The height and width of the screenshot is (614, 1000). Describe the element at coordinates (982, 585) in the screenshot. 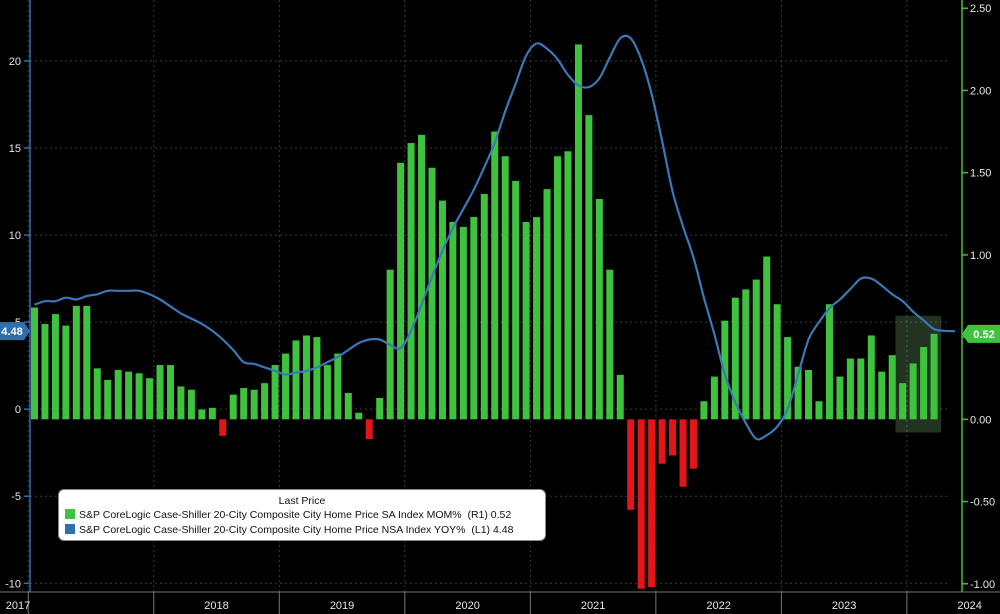

I see `right-tick-label--1.00: -1.00` at that location.